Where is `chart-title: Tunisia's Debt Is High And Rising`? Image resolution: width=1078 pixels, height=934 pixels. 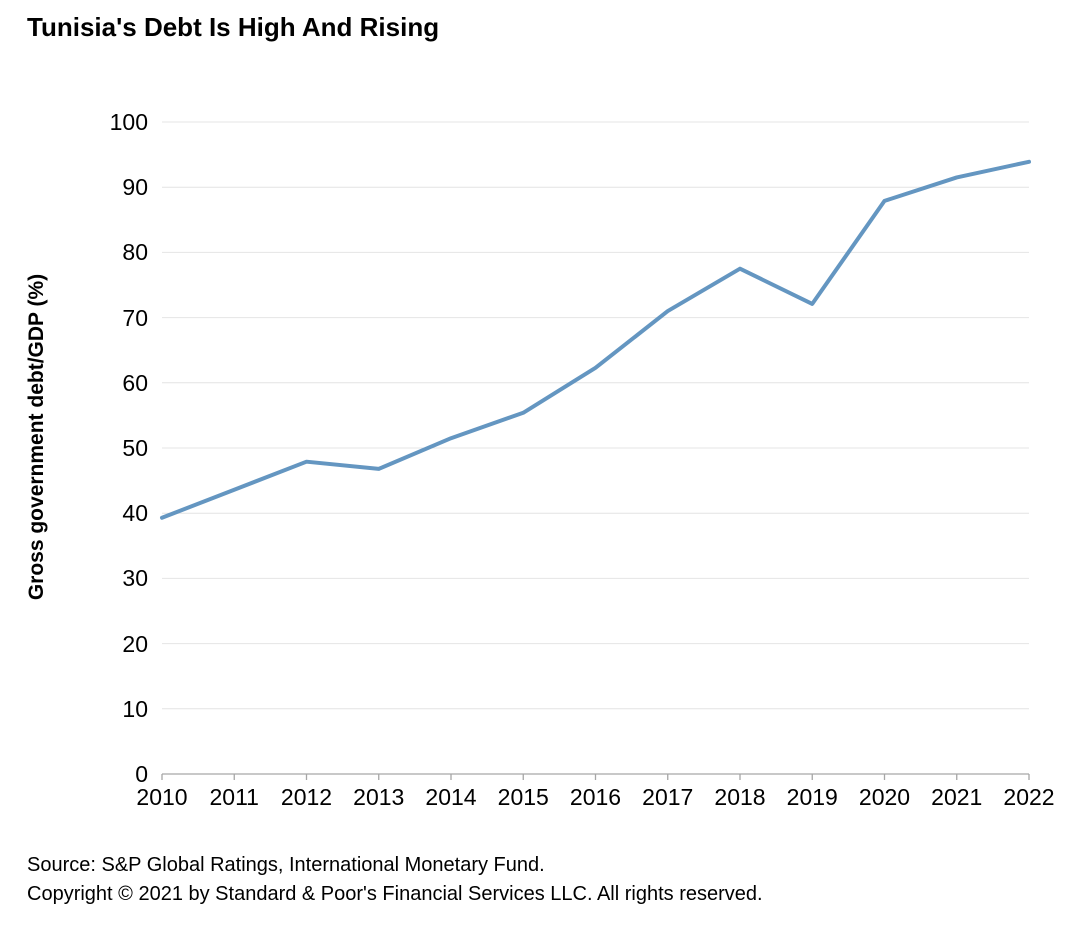 chart-title: Tunisia's Debt Is High And Rising is located at coordinates (233, 27).